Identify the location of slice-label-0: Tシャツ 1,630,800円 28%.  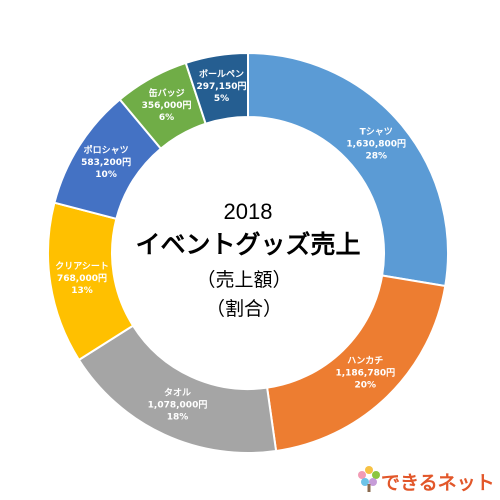
(376, 143).